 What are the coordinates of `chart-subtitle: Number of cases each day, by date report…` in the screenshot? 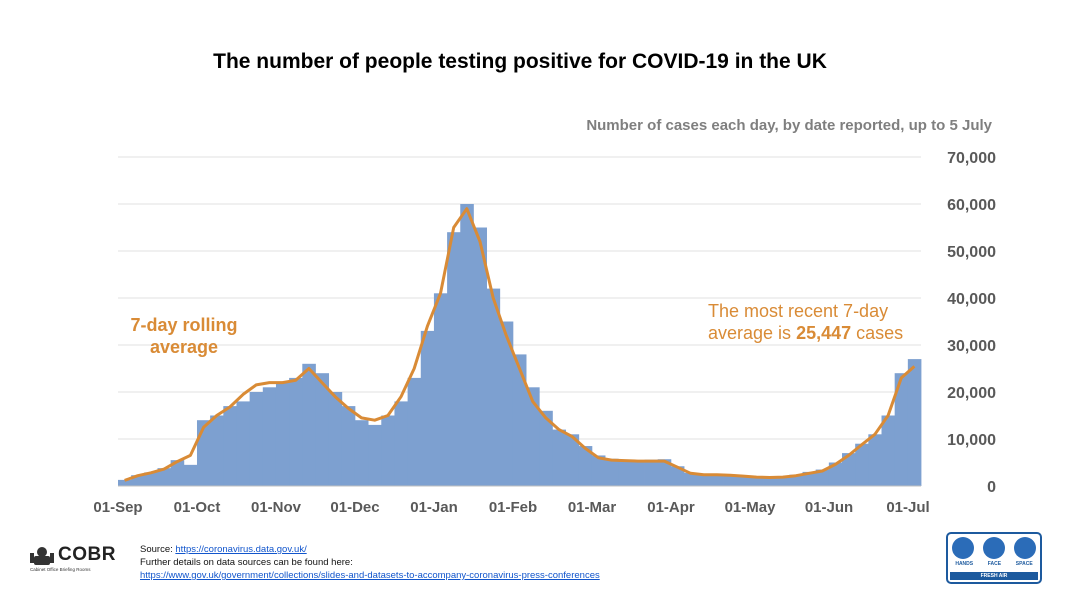 It's located at (789, 125).